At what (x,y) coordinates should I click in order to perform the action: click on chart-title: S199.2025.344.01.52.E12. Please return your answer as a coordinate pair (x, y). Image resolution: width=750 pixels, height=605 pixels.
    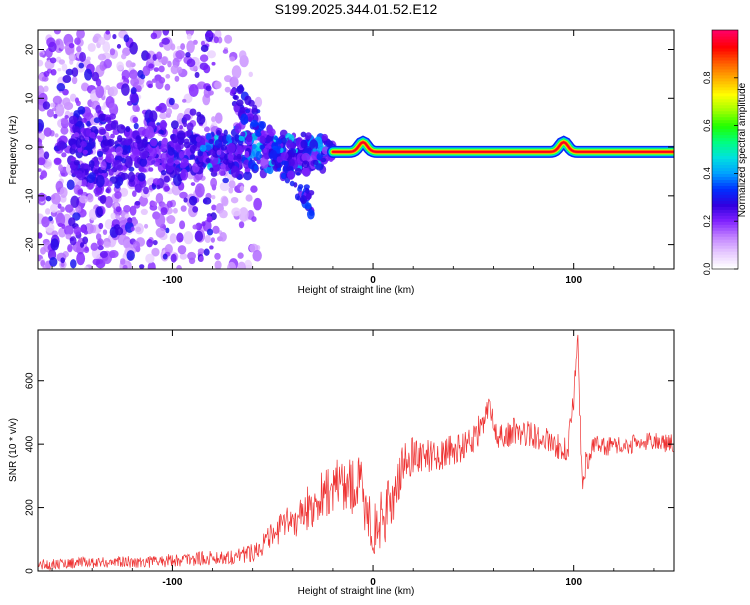
    Looking at the image, I should click on (356, 9).